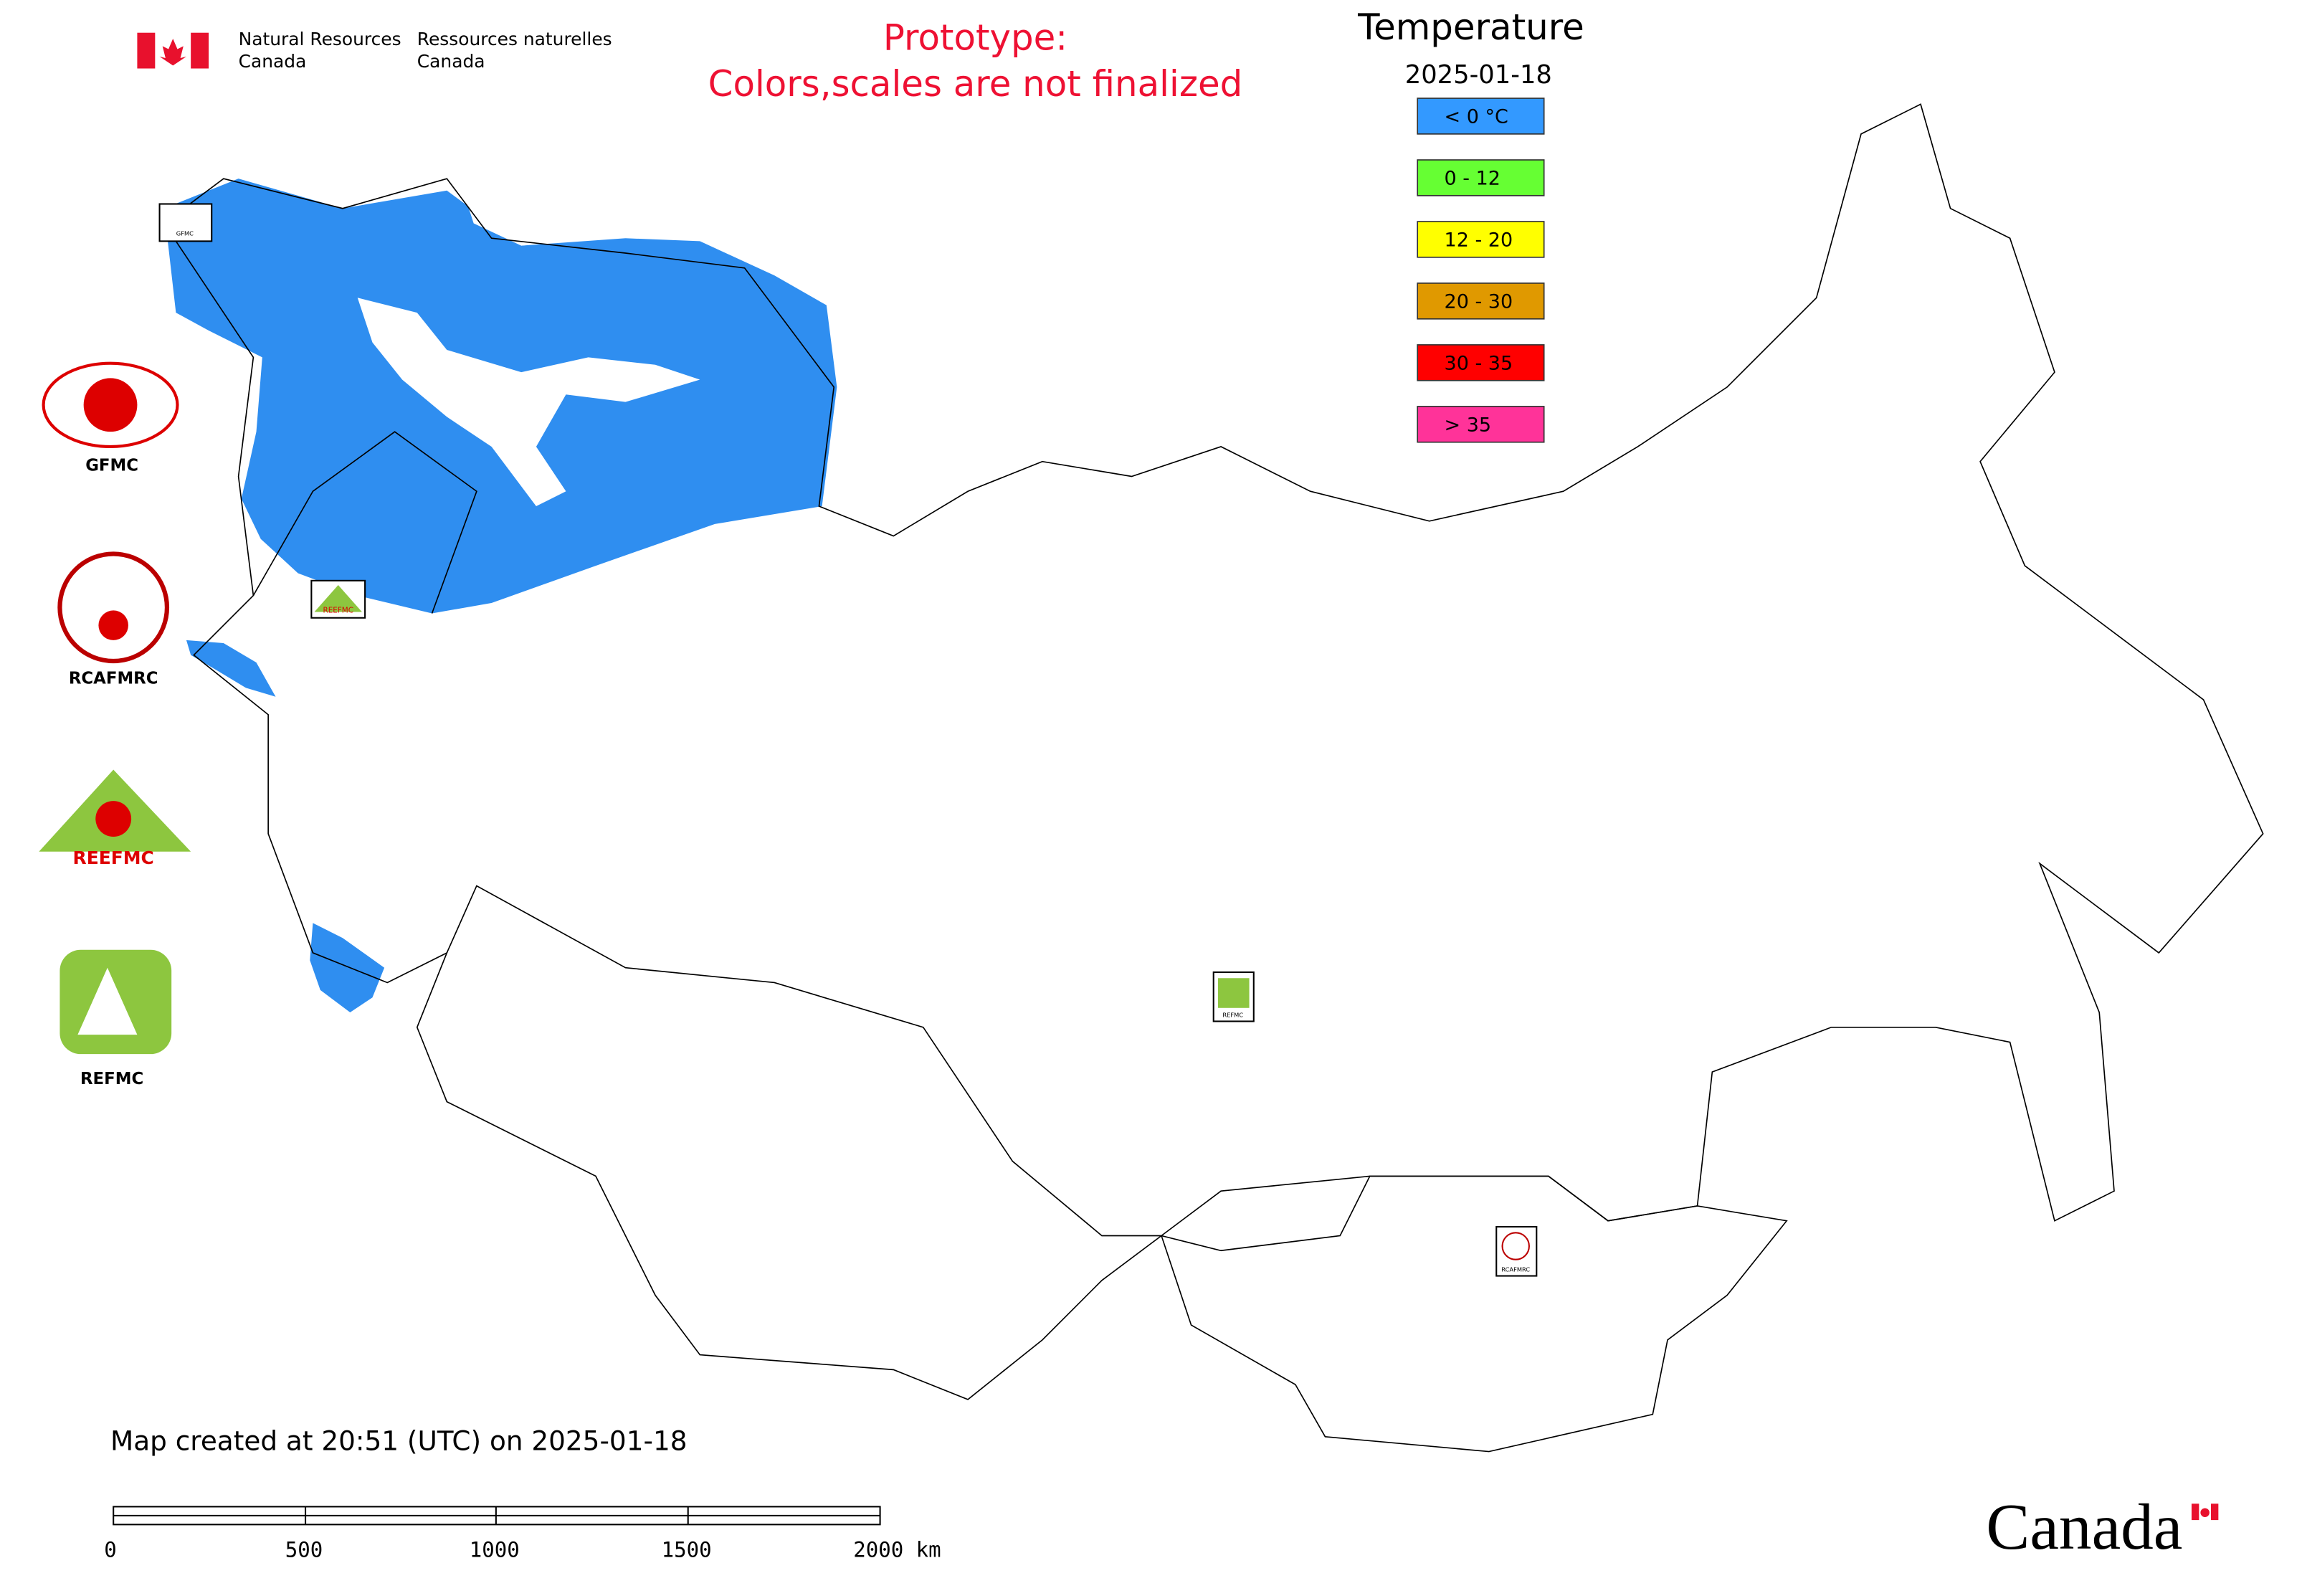 The width and height of the screenshot is (2302, 1596). What do you see at coordinates (338, 610) in the screenshot?
I see `marker-label: REEFMC` at bounding box center [338, 610].